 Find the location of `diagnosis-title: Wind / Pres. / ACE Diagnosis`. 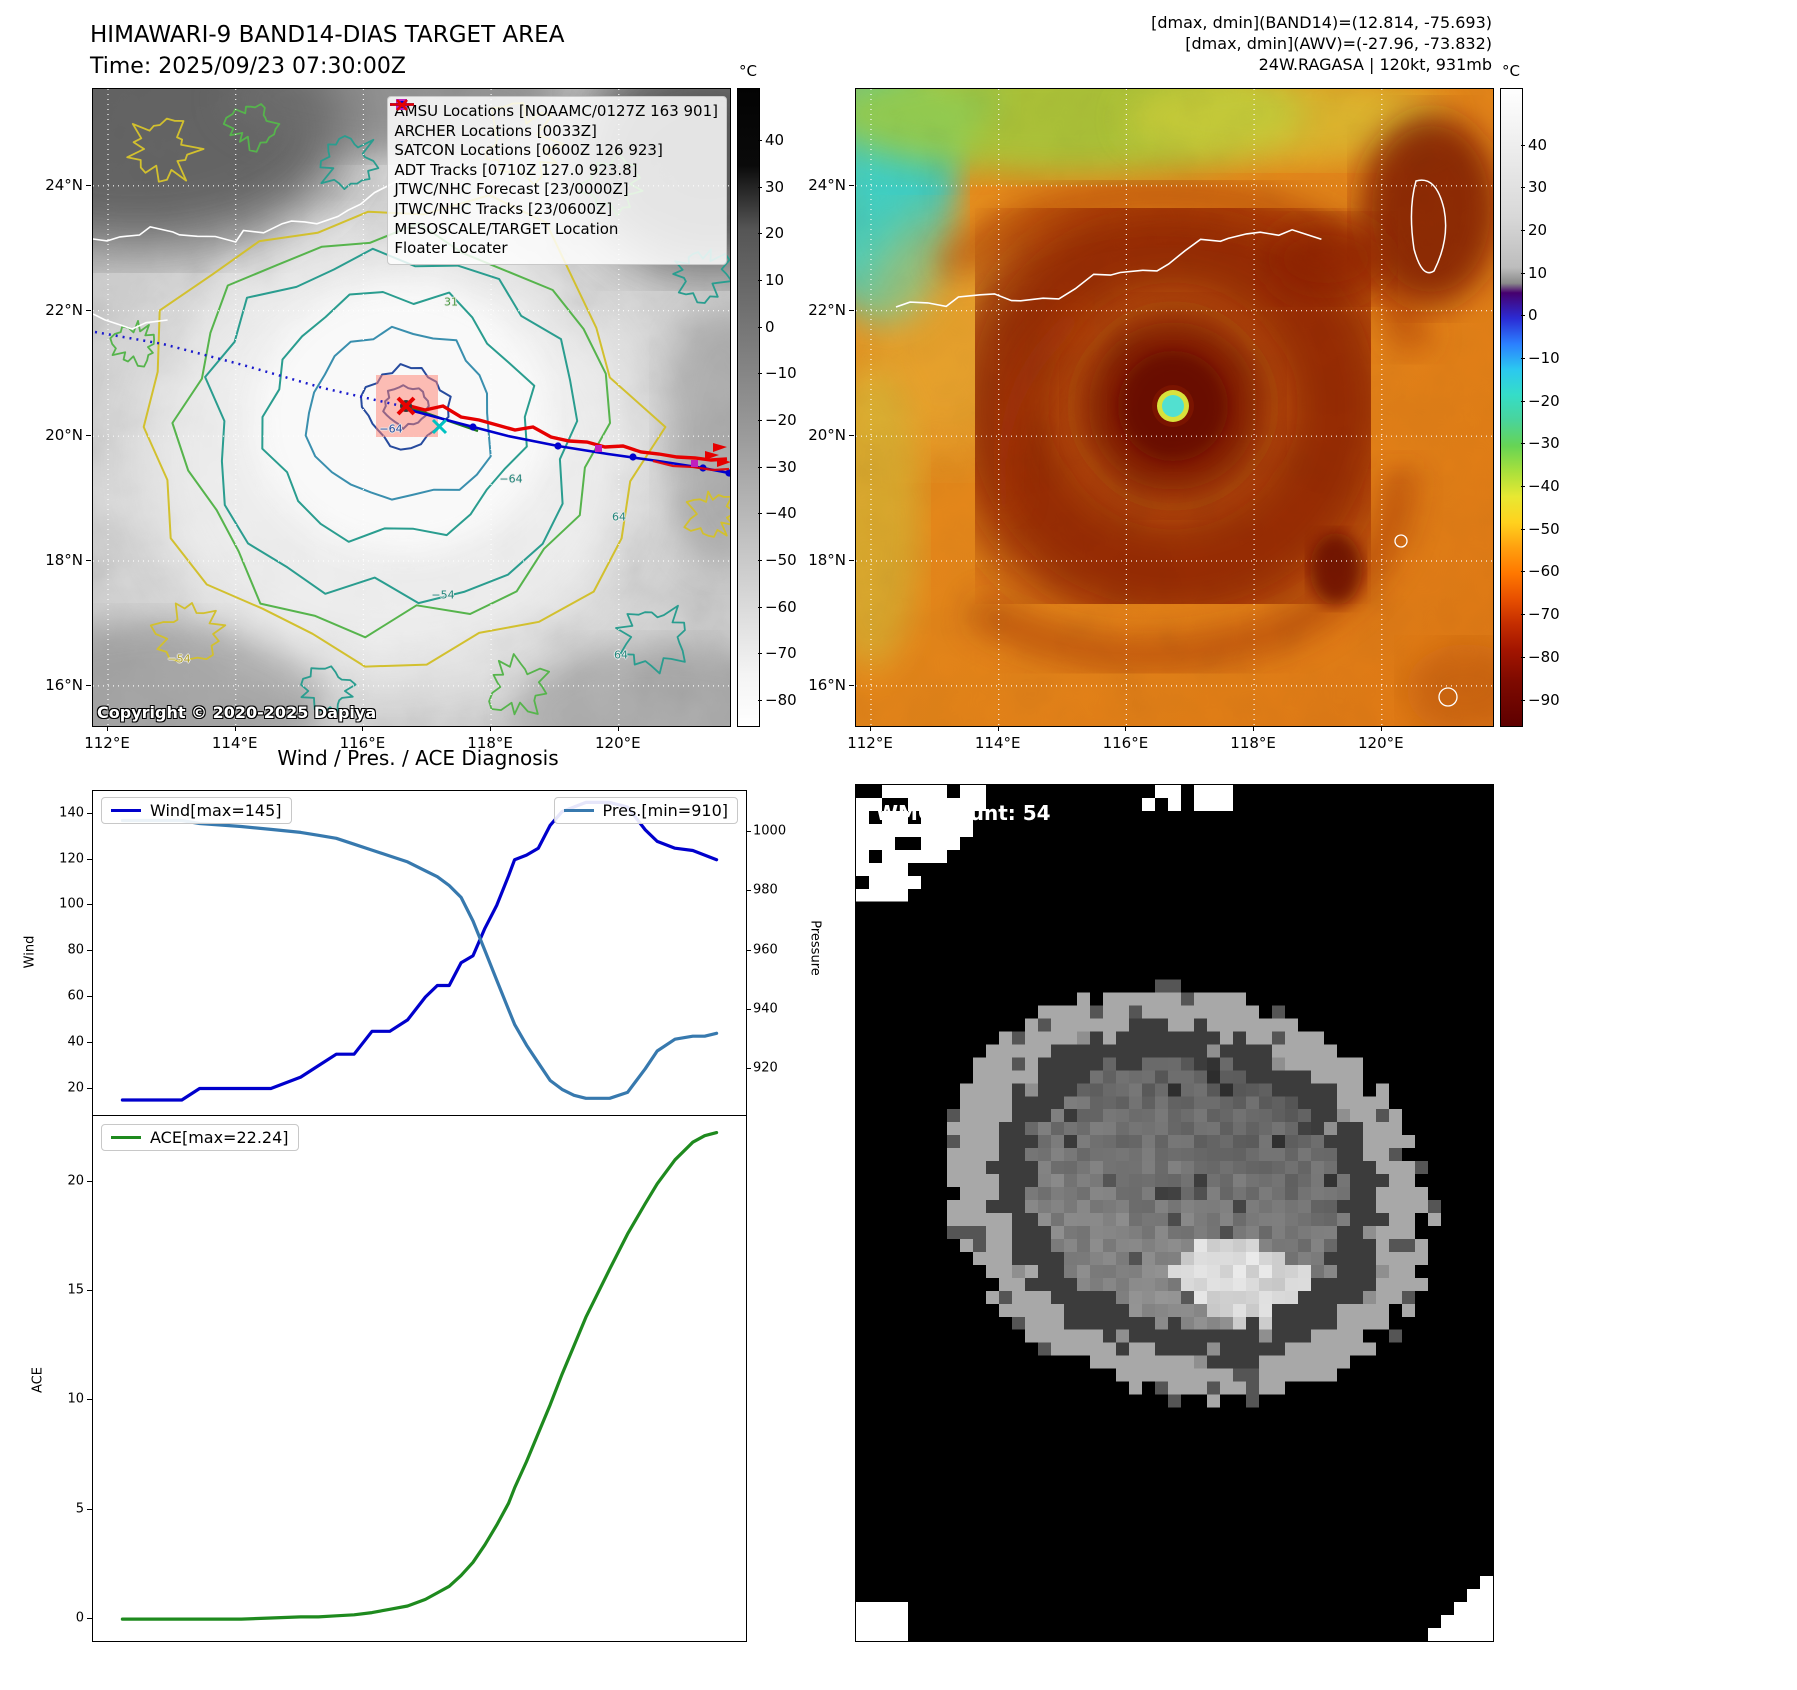

diagnosis-title: Wind / Pres. / ACE Diagnosis is located at coordinates (418, 758).